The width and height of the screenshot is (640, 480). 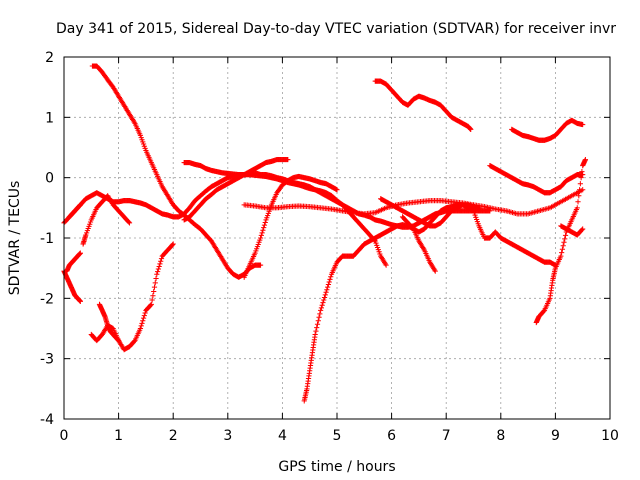 What do you see at coordinates (47, 299) in the screenshot?
I see `y-tick-label: -2` at bounding box center [47, 299].